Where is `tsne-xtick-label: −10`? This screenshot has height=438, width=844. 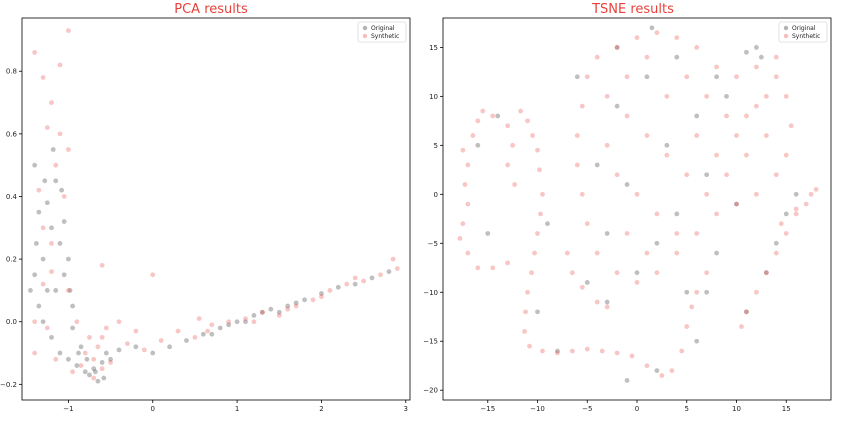
tsne-xtick-label: −10 is located at coordinates (537, 409).